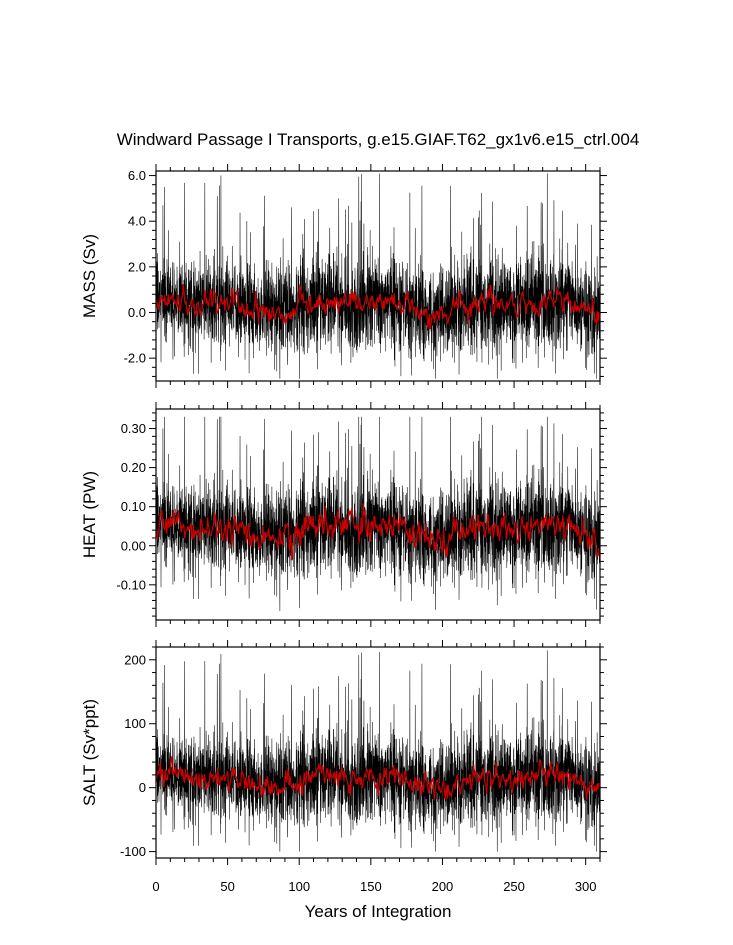 The width and height of the screenshot is (733, 945). Describe the element at coordinates (131, 584) in the screenshot. I see `heat-y-tick-label: -0.10` at that location.